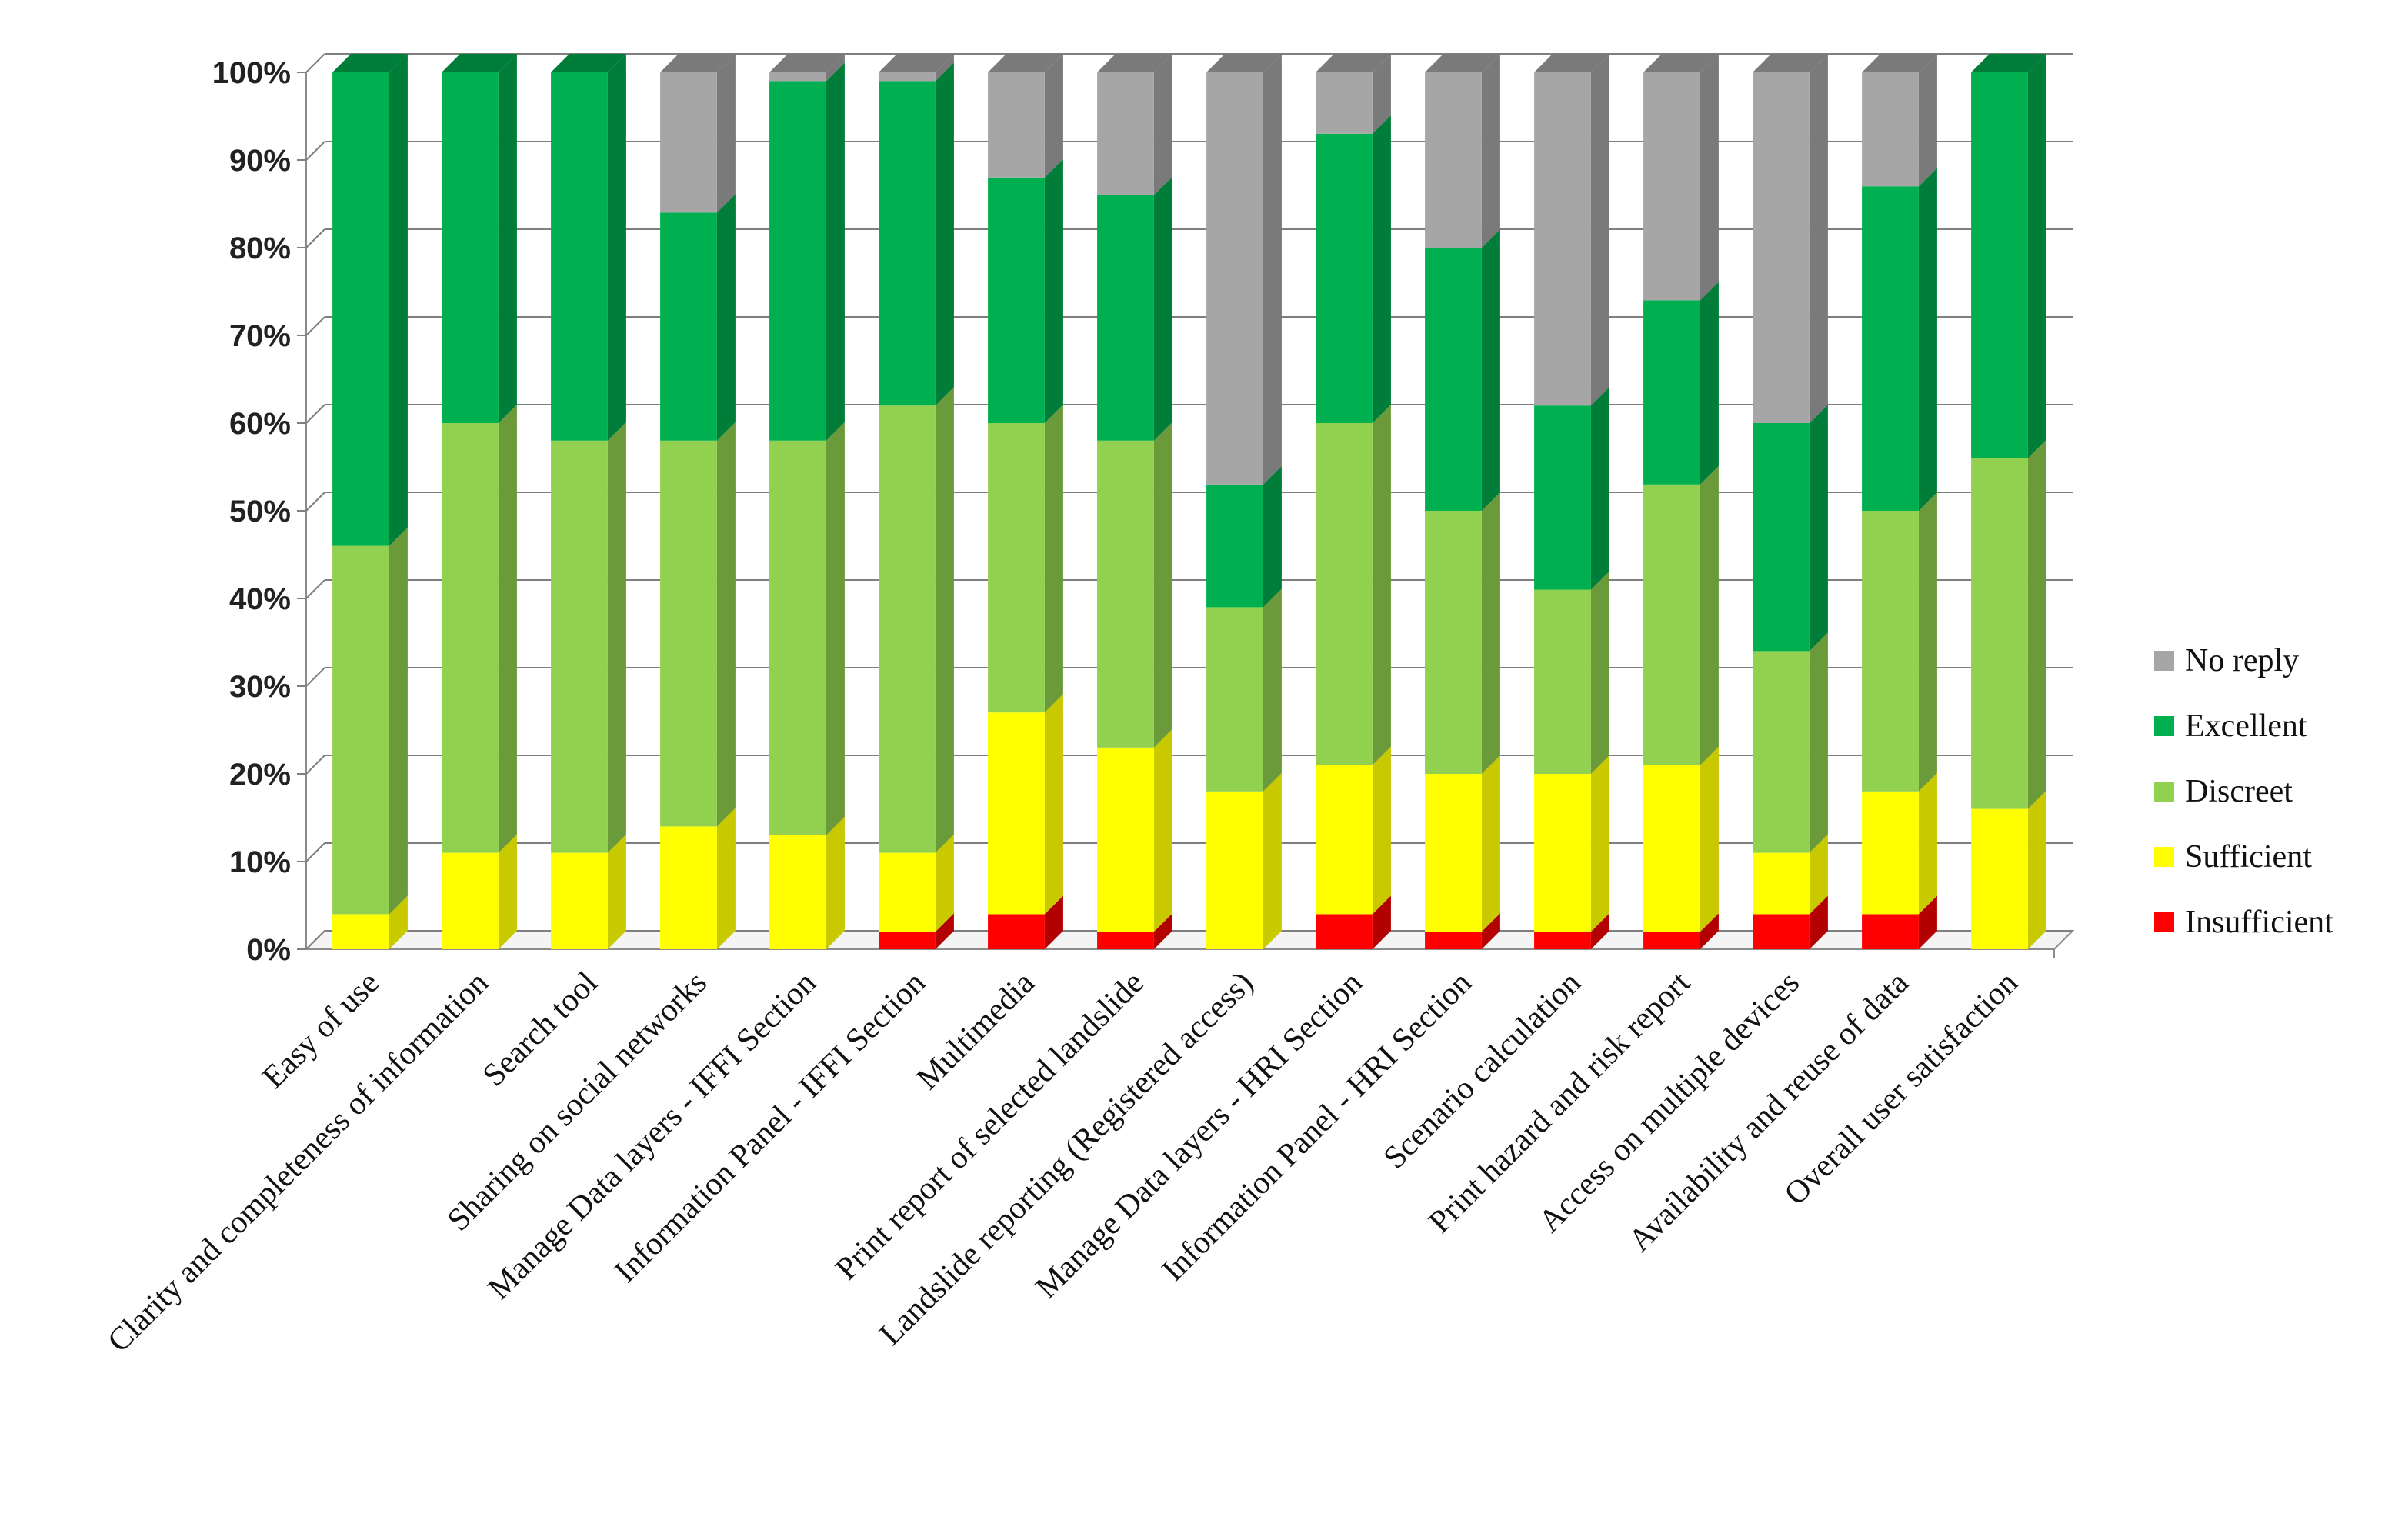 The height and width of the screenshot is (1540, 2405). I want to click on y-tick-label: 70%, so click(260, 336).